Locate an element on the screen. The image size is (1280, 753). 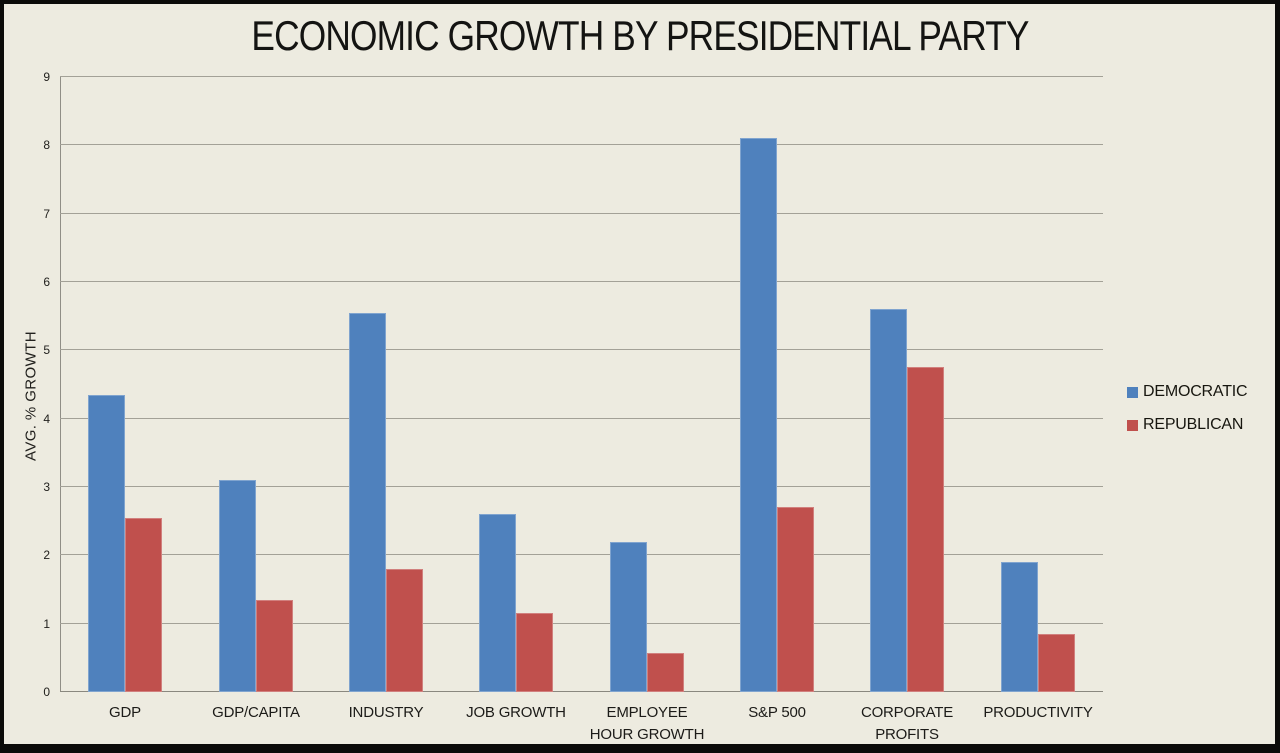
x-category-label-gdp-capita: GDP/CAPITA is located at coordinates (256, 712).